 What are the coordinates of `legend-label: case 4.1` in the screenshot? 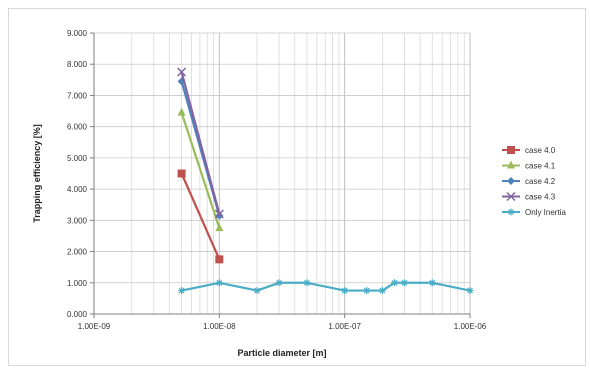 It's located at (540, 166).